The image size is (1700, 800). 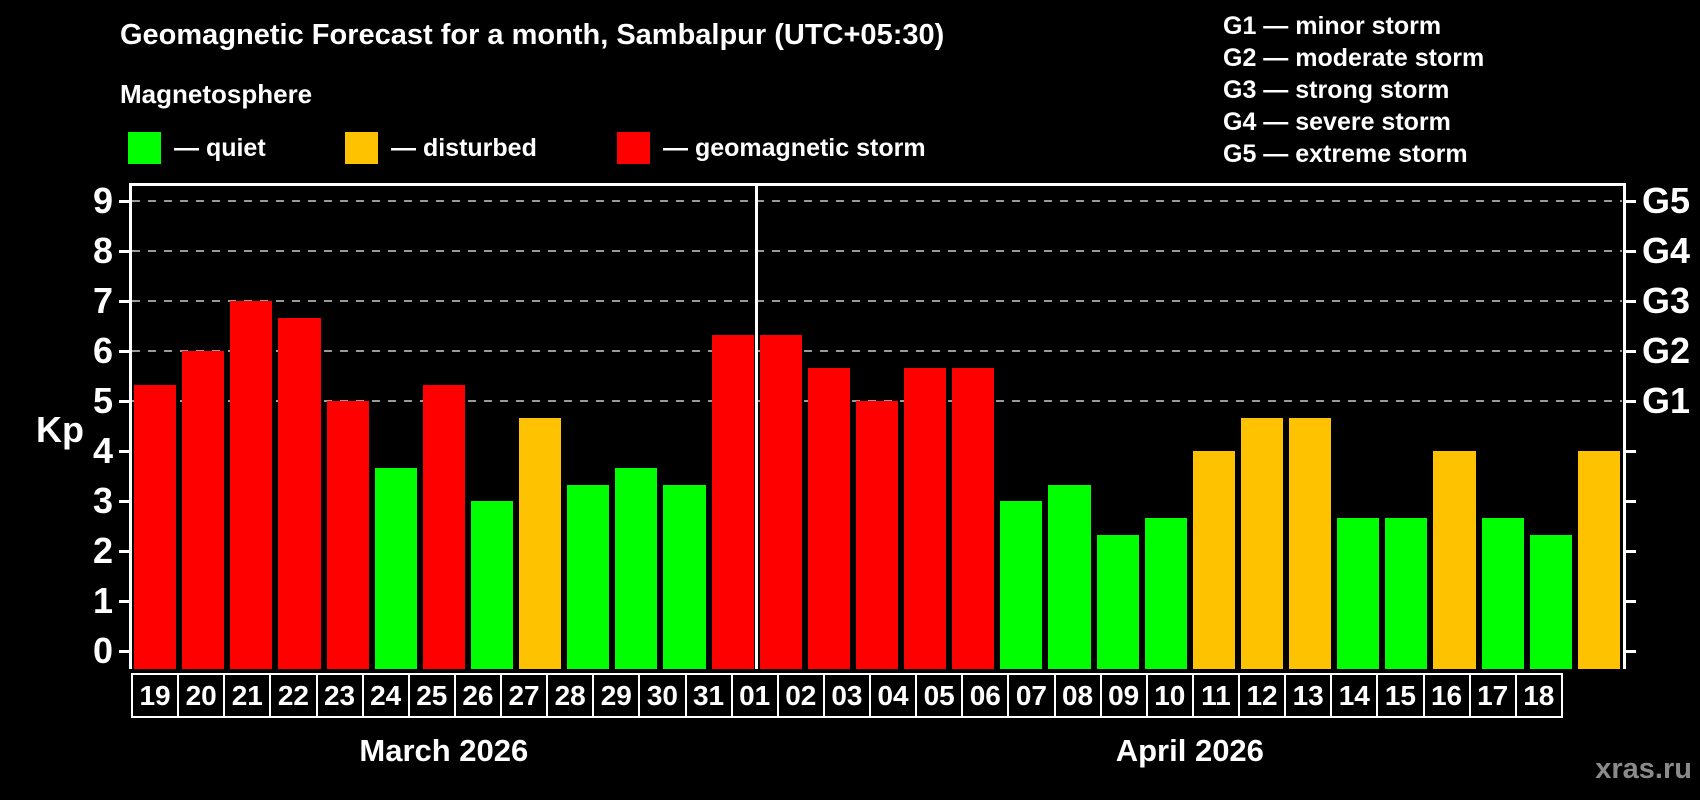 I want to click on g2-legend-line: G2 — moderate storm, so click(x=1354, y=58).